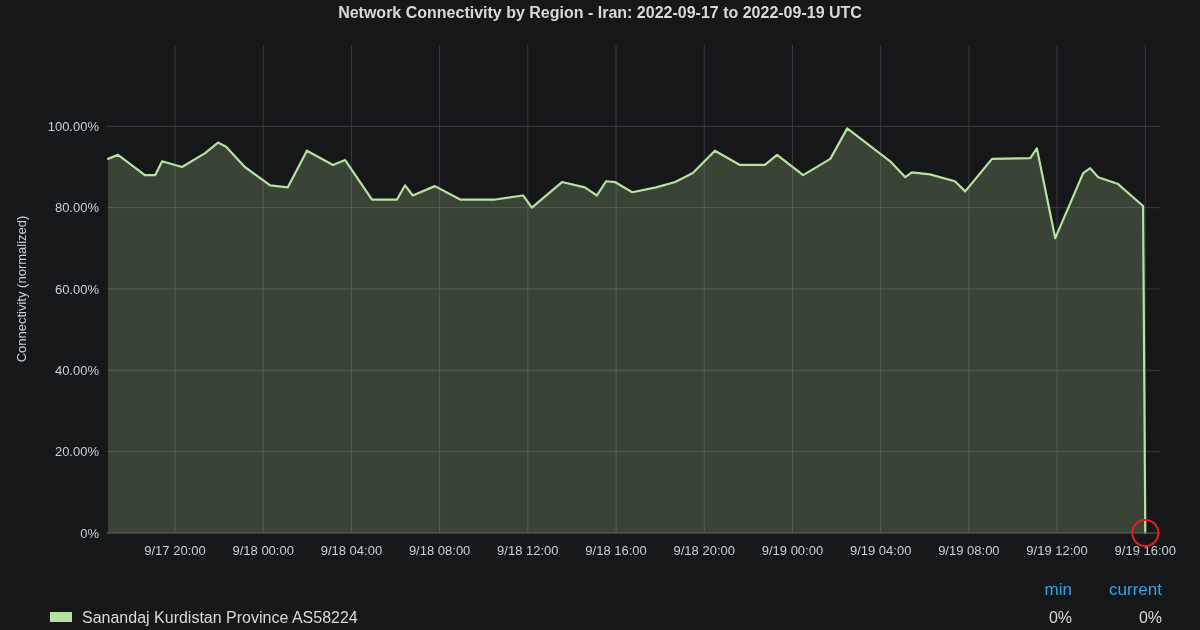  I want to click on x-tick-label: 9/18 00:00, so click(263, 550).